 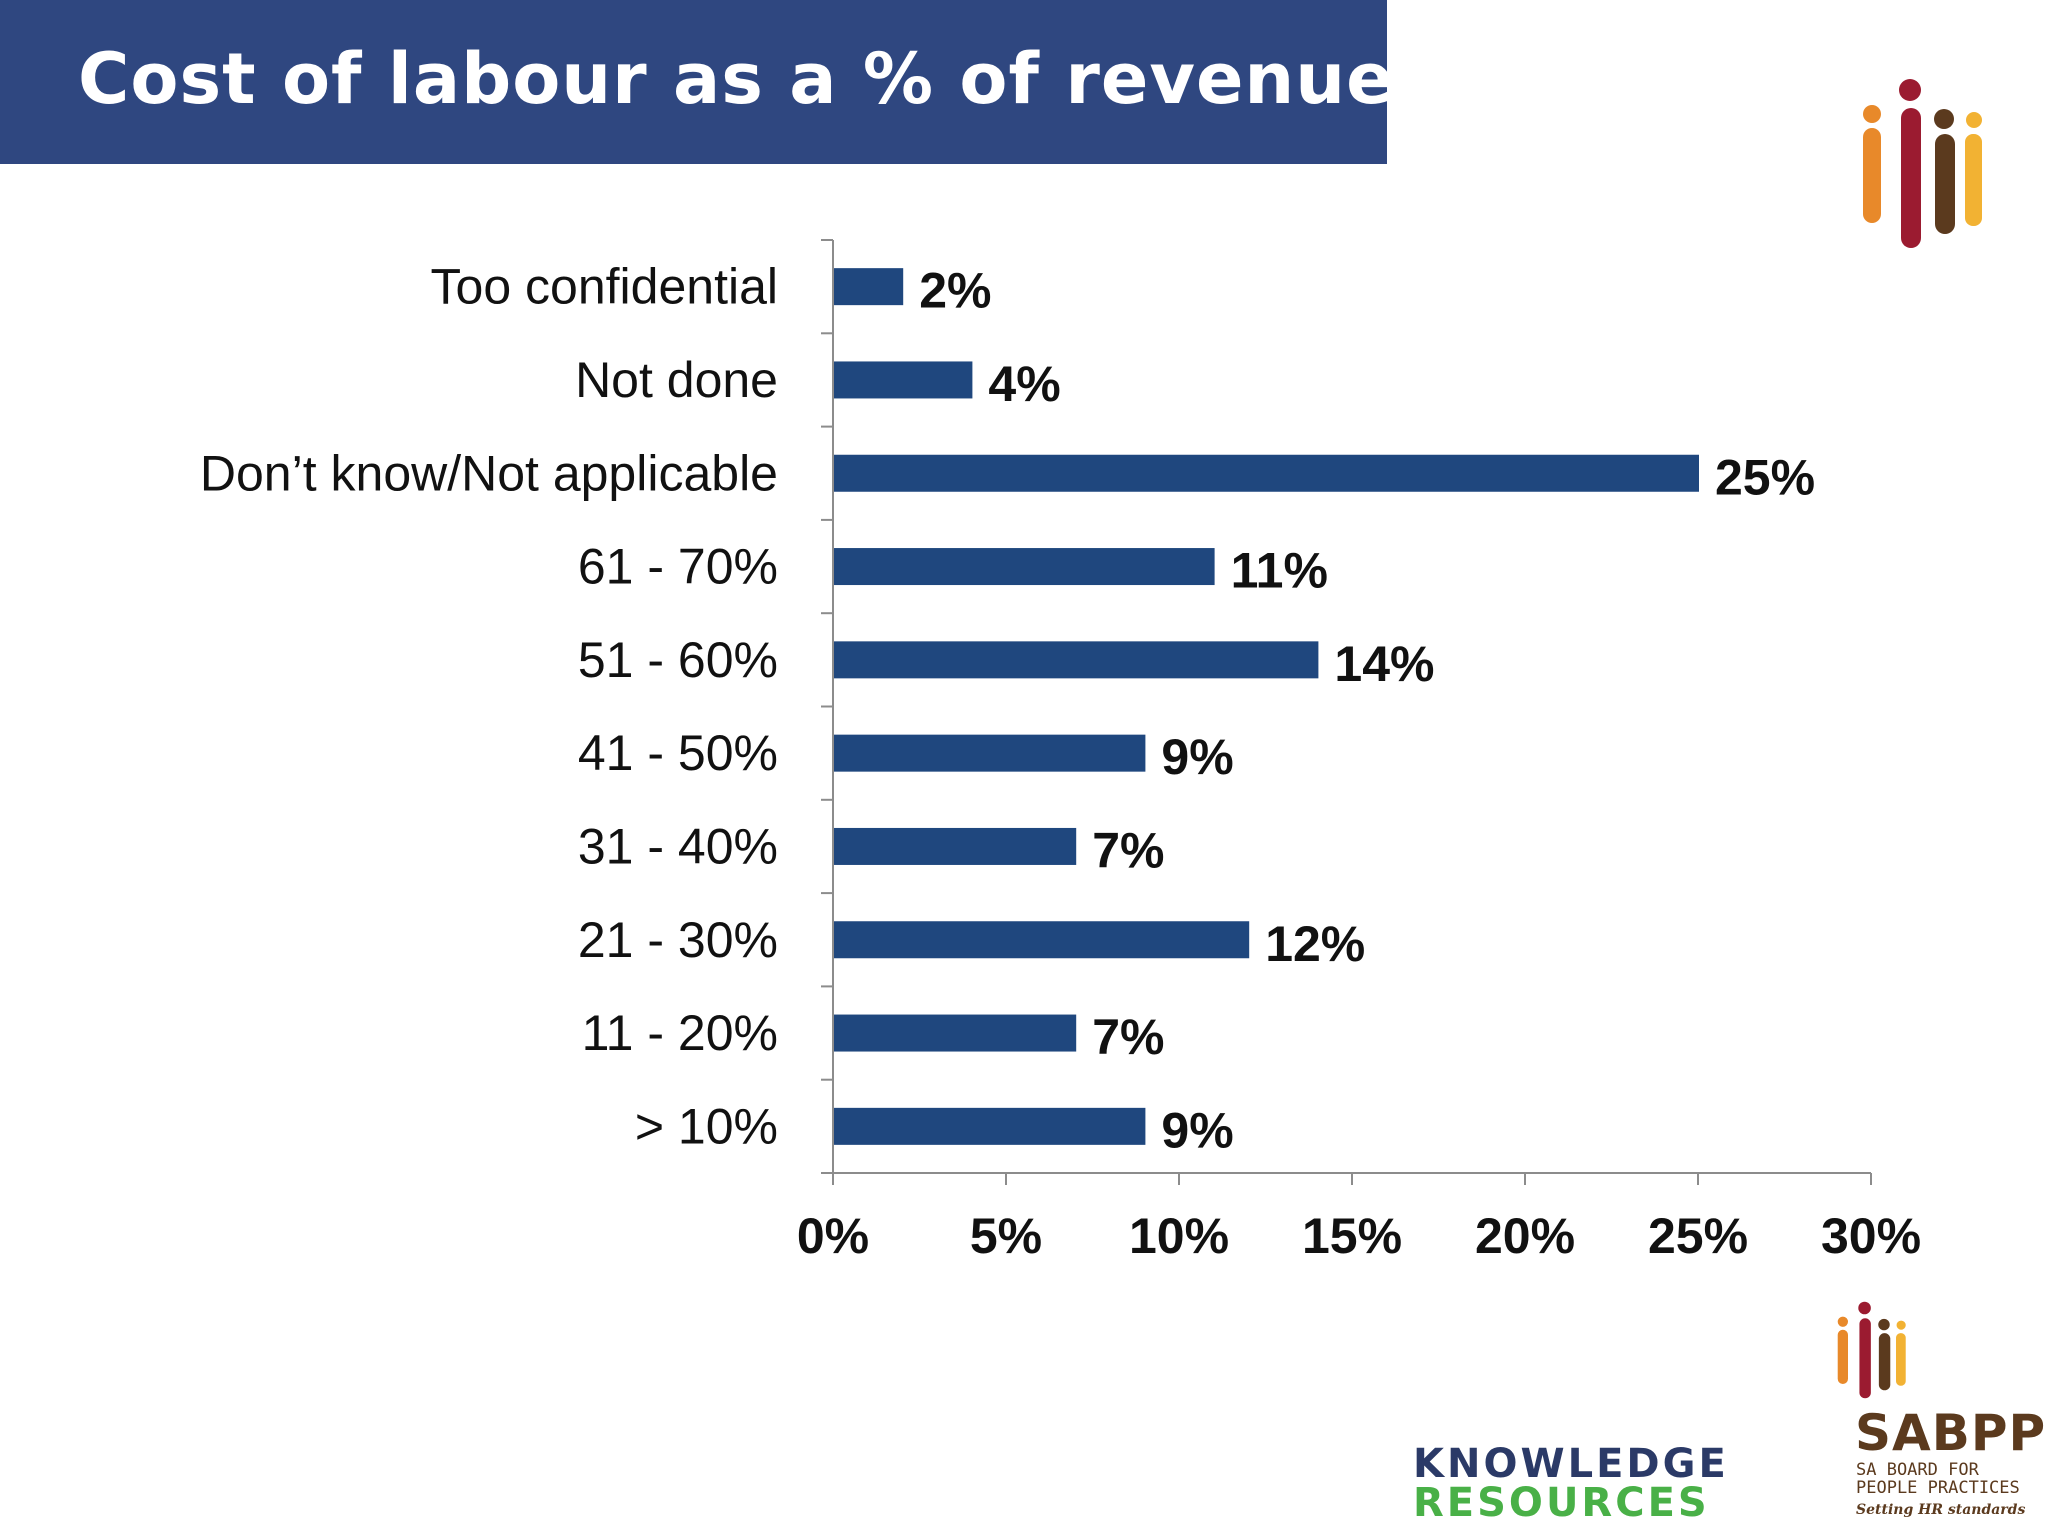 I want to click on sabpp-tagline: Setting HR standards, so click(x=1941, y=1510).